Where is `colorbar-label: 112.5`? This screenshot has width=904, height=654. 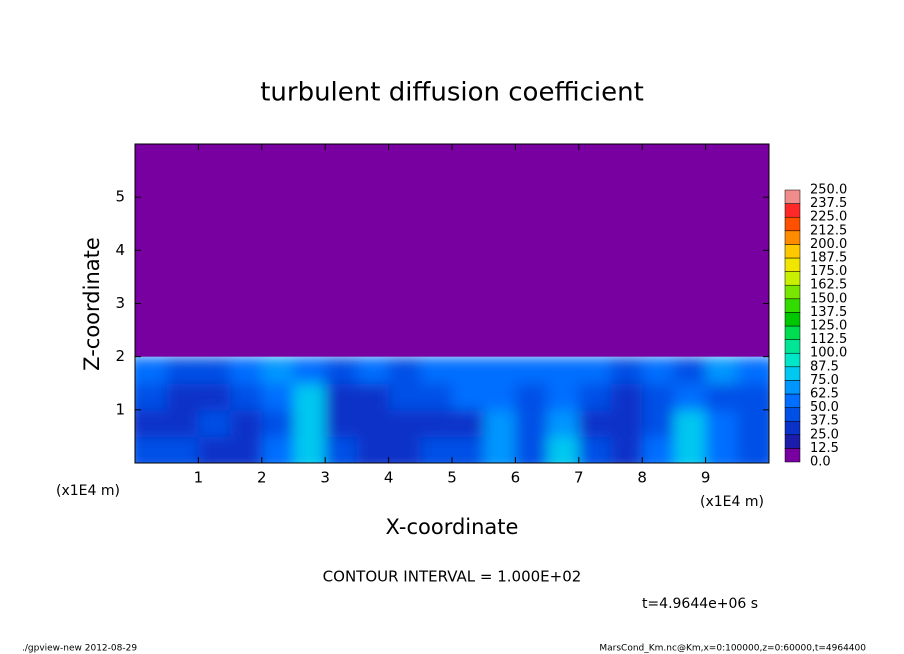
colorbar-label: 112.5 is located at coordinates (828, 339).